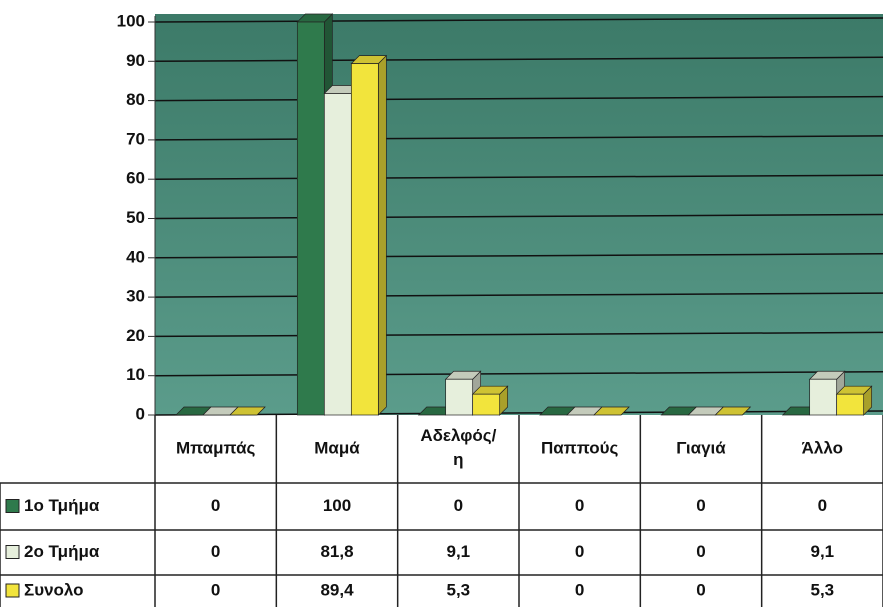  I want to click on y-tick-label: 20, so click(135, 335).